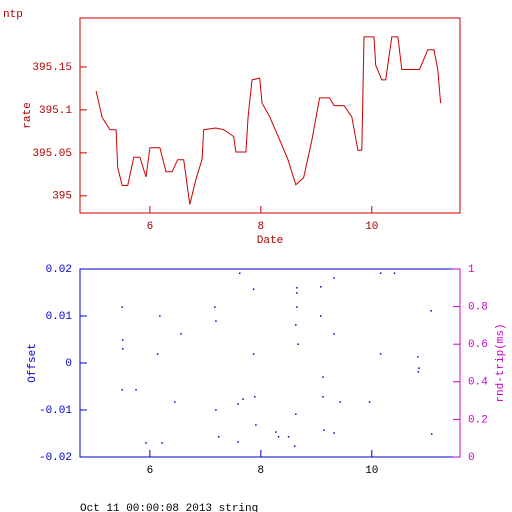  What do you see at coordinates (501, 362) in the screenshot?
I see `y2-axis-label: rnd-trip(ms)` at bounding box center [501, 362].